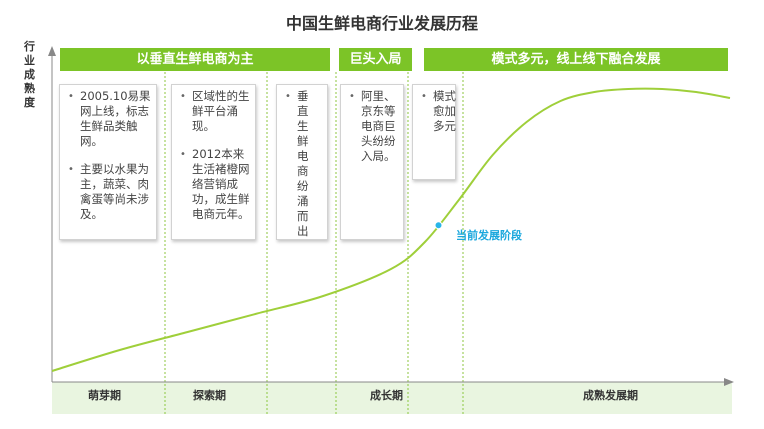 The image size is (764, 429). I want to click on phase-label-explore: 探索期, so click(209, 395).